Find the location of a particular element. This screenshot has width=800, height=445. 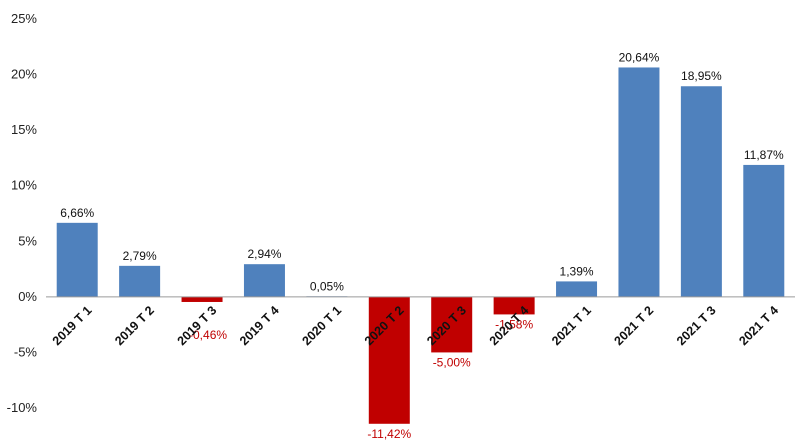

y-axis: -10% -5% 0% 5% 10% 15% 20% 25% is located at coordinates (22, 213).